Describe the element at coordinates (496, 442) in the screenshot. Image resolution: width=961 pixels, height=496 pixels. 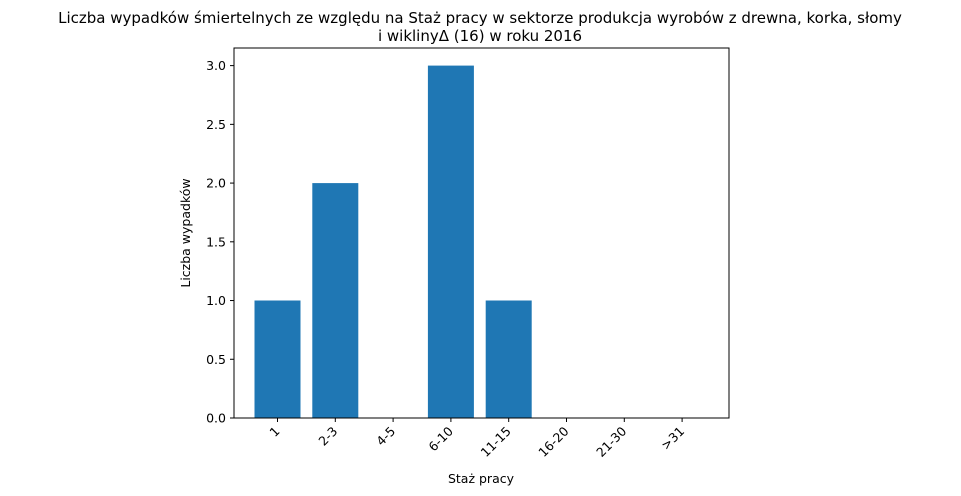
I see `x-tick-label: 11-15` at that location.